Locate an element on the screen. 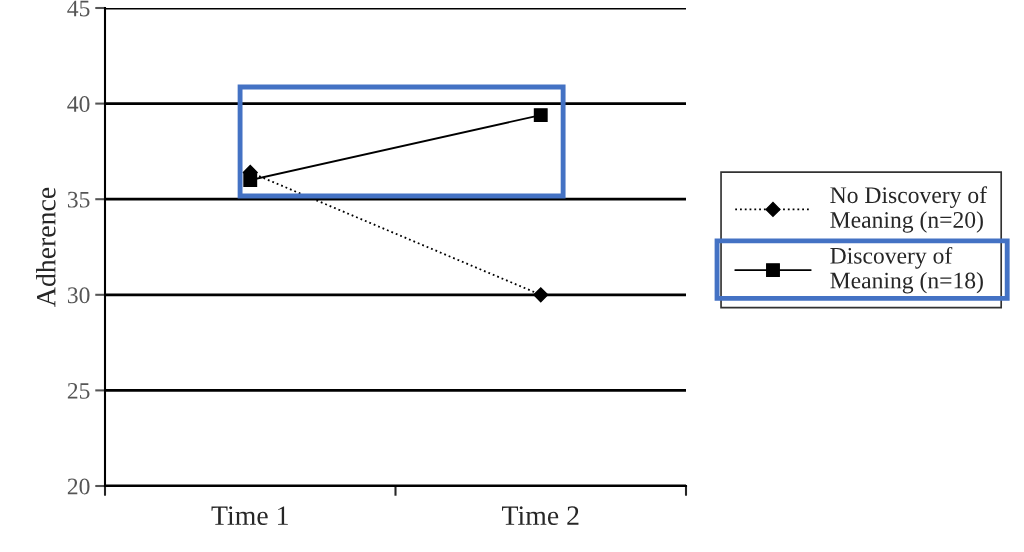 The width and height of the screenshot is (1024, 552). legend-label: No Discovery of Meaning (n=20) is located at coordinates (909, 209).